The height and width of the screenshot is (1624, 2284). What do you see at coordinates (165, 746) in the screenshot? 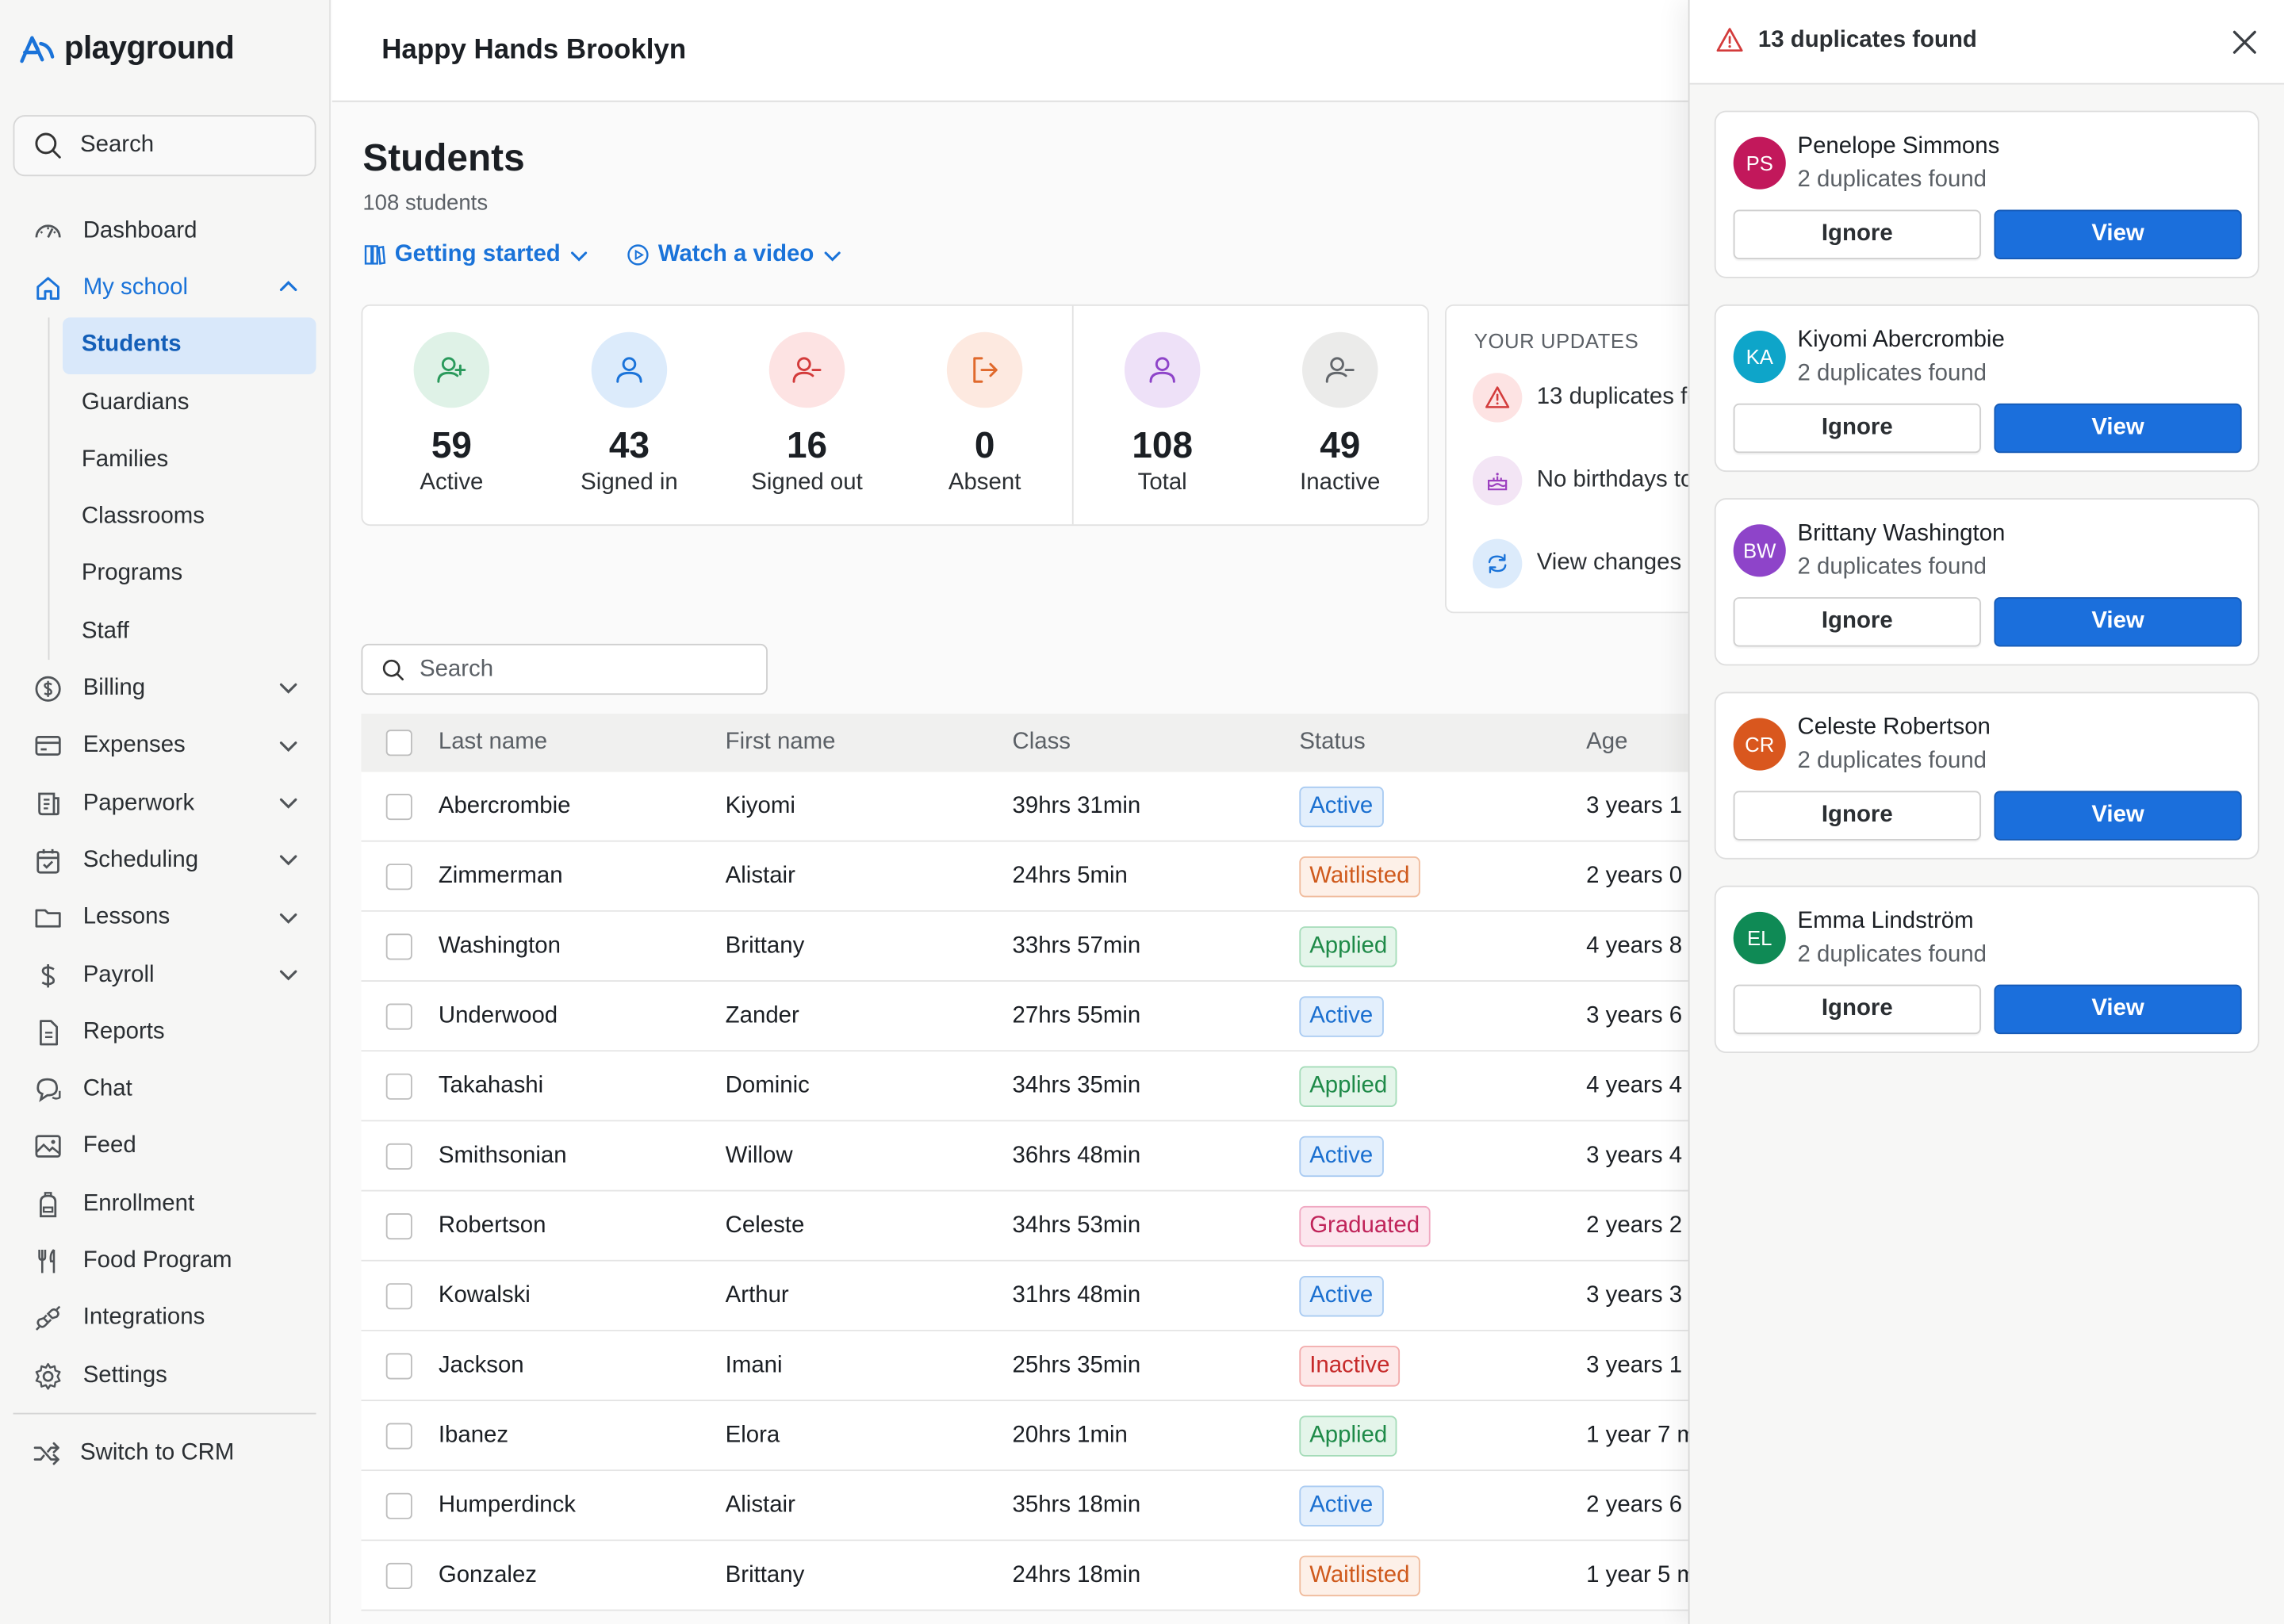
I see `sidebar-item-expenses: Expenses` at bounding box center [165, 746].